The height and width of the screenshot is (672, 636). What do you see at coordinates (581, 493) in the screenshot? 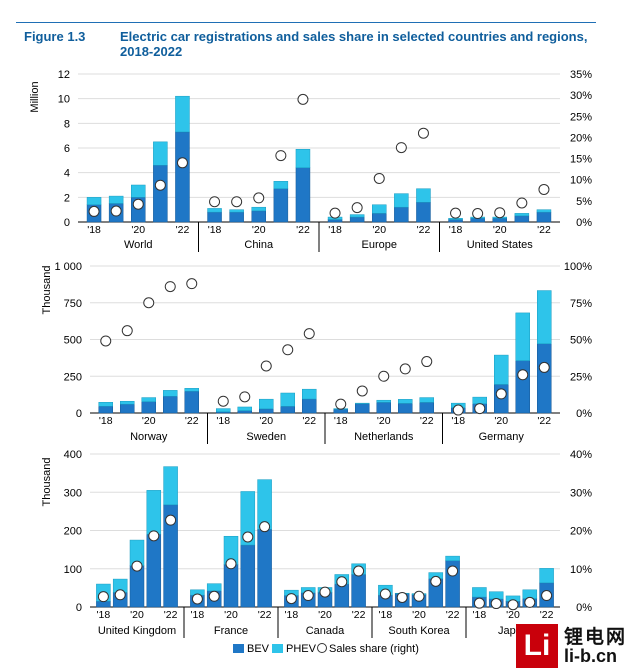
I see `y2-tick-label: 30%` at bounding box center [581, 493].